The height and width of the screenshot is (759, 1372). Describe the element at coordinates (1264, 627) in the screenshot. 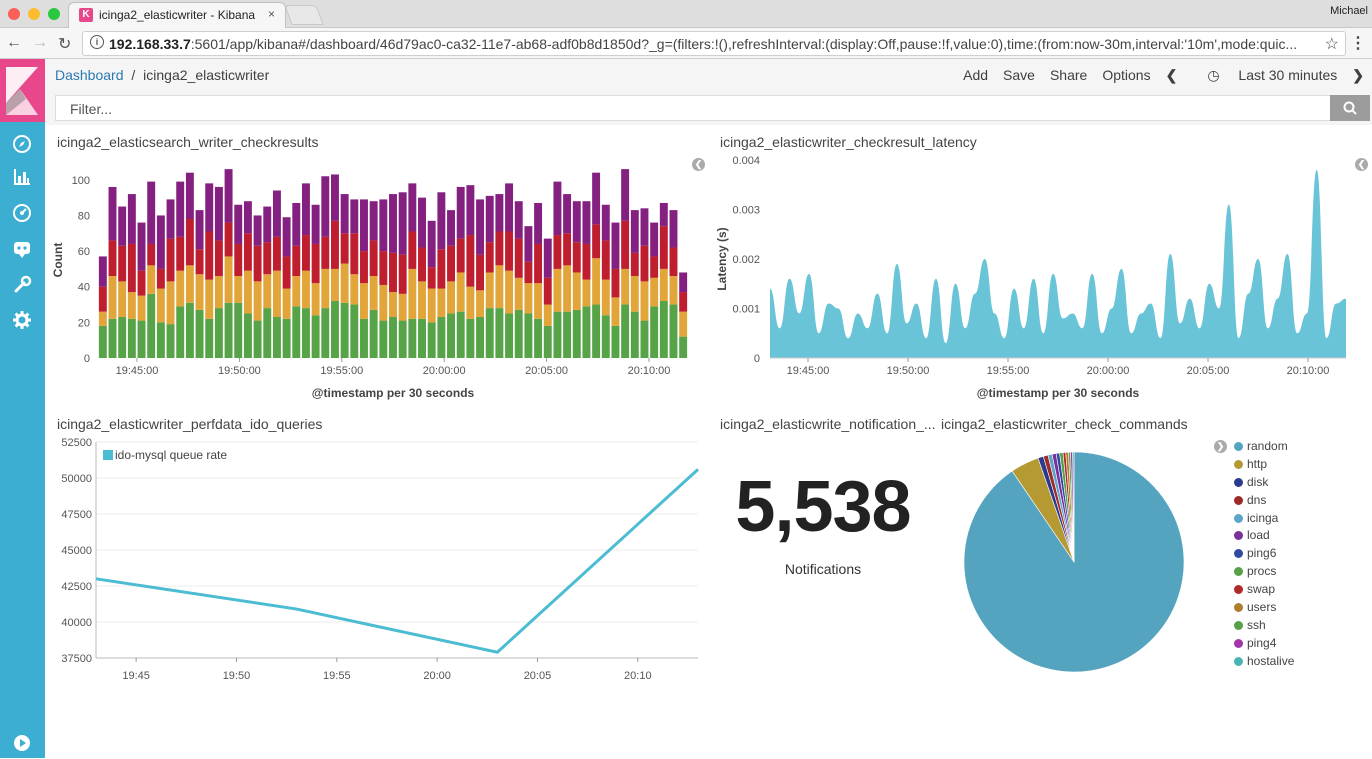

I see `legend-item: ssh` at that location.